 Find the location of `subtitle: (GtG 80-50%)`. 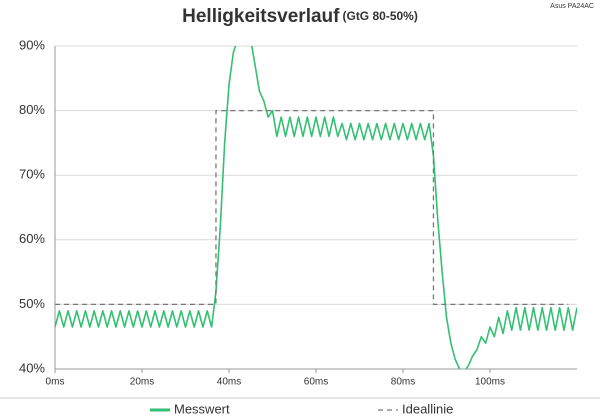

subtitle: (GtG 80-50%) is located at coordinates (379, 16).